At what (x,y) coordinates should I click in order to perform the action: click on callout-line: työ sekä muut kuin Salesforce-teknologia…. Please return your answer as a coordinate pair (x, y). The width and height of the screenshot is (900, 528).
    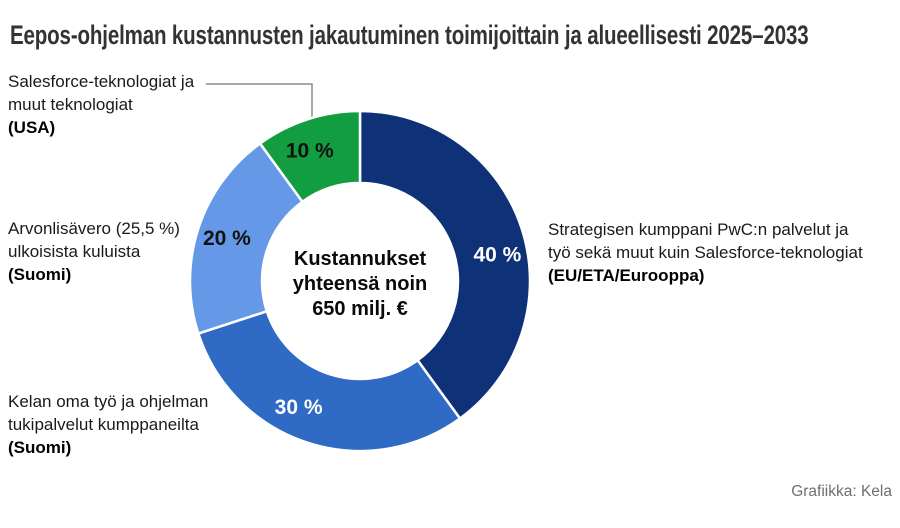
    Looking at the image, I should click on (705, 252).